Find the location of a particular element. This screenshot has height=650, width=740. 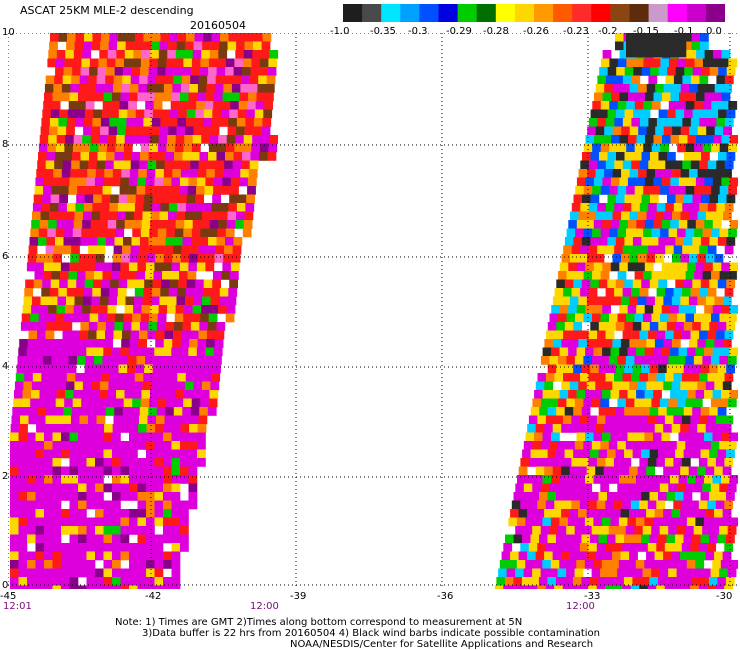

legend-swatch is located at coordinates (677, 13).